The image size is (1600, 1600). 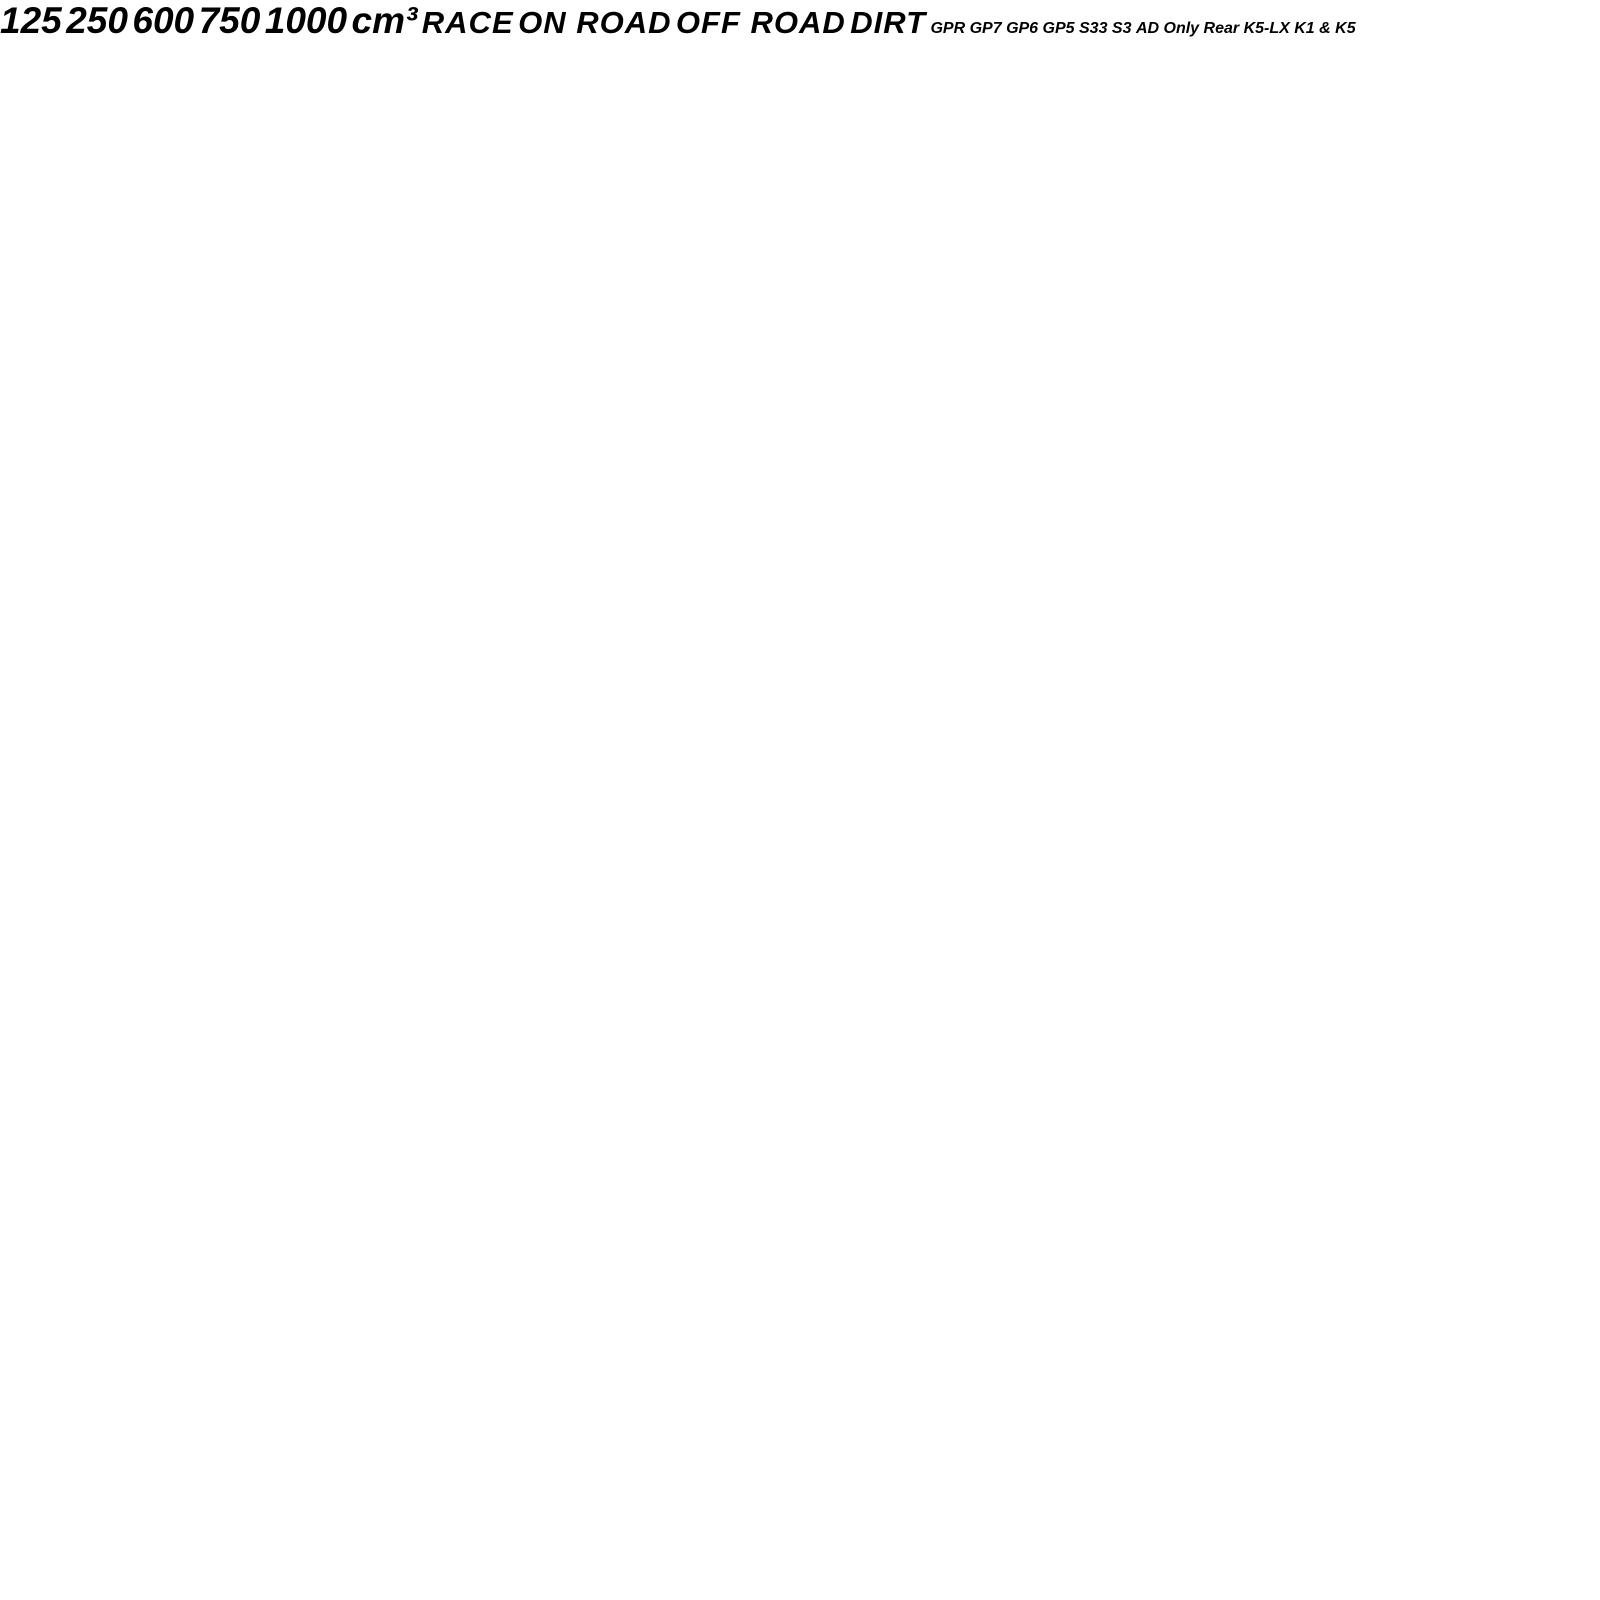 I want to click on x-tick-label-1000: 1000, so click(x=306, y=20).